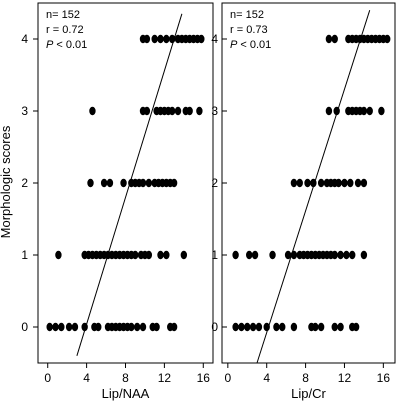 The width and height of the screenshot is (403, 405). I want to click on stats-line: P < 0.01, so click(250, 45).